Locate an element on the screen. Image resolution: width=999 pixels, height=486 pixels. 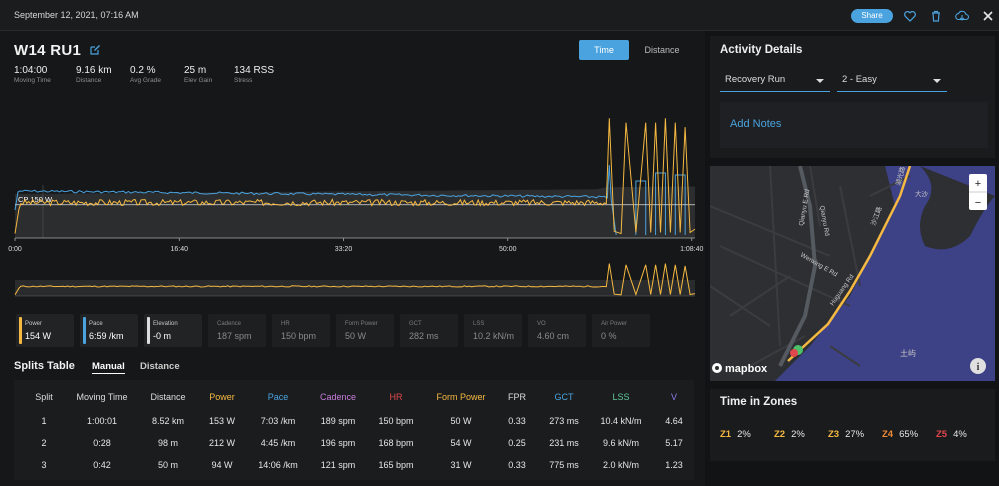
table-cell: 2.0 kN/m is located at coordinates (620, 465).